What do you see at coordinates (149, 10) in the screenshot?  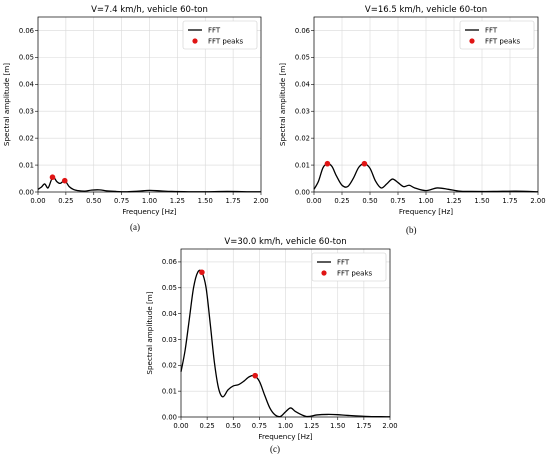 I see `chart-title: V=7.4 km/h, vehicle 60-ton` at bounding box center [149, 10].